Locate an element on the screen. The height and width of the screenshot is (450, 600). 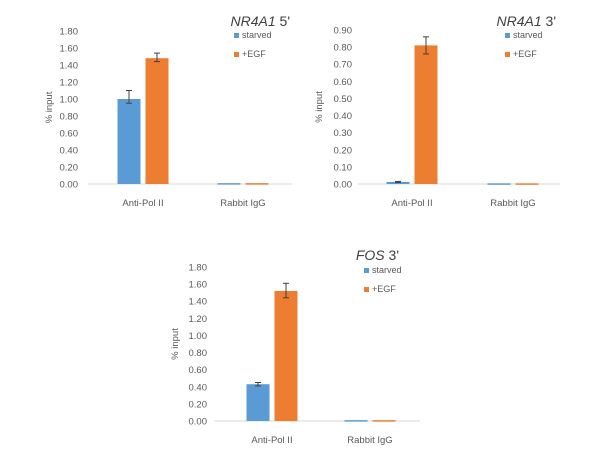
chart-title-region: 5' is located at coordinates (283, 21).